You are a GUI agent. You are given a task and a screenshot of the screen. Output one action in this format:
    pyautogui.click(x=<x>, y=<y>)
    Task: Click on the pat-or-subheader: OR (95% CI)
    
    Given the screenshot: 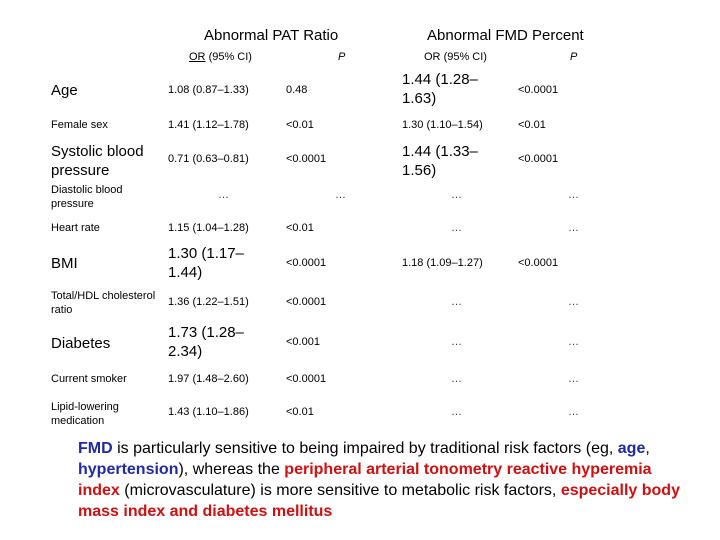 What is the action you would take?
    pyautogui.click(x=220, y=57)
    